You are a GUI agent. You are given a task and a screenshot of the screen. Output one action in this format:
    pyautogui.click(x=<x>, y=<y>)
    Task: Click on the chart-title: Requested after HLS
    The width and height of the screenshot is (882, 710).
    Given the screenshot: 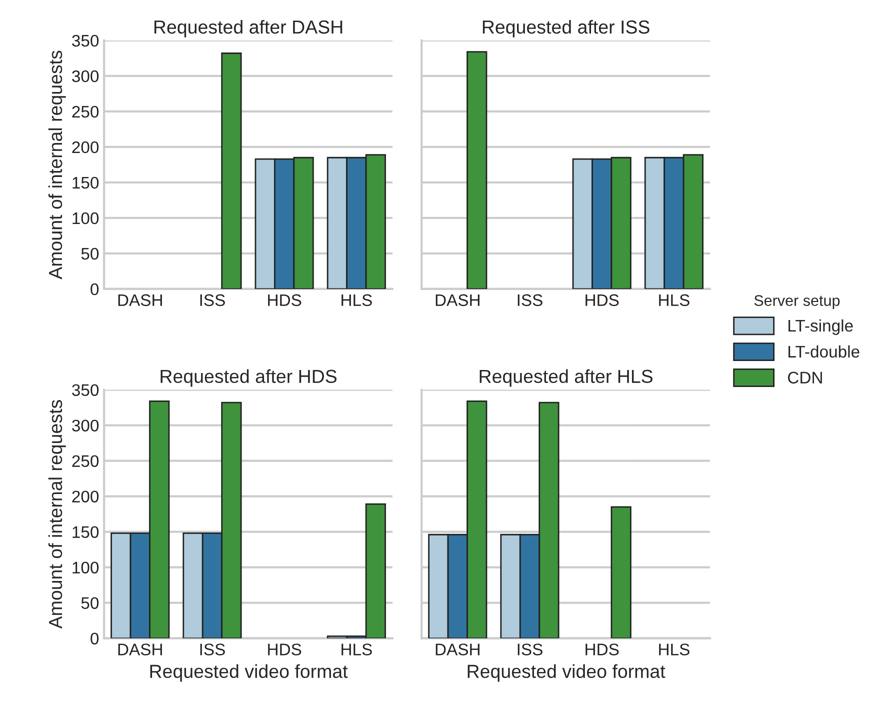 What is the action you would take?
    pyautogui.click(x=566, y=378)
    